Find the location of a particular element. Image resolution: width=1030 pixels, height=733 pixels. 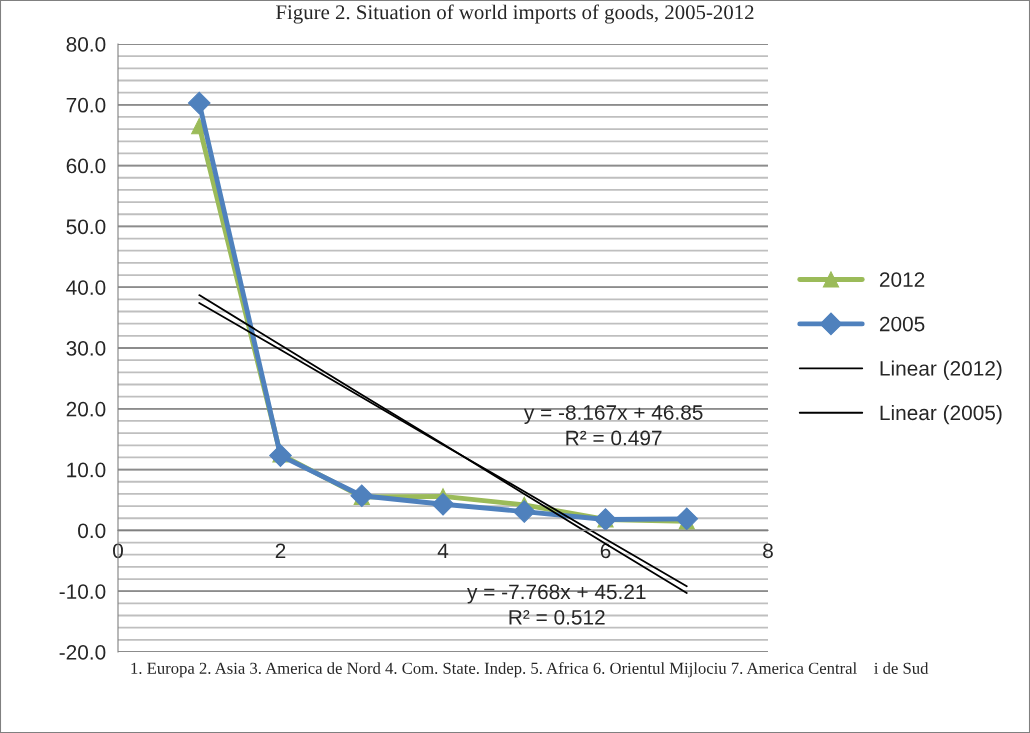

annotation: y = -8.167x + 46.85 R² = 0.497 is located at coordinates (613, 425).